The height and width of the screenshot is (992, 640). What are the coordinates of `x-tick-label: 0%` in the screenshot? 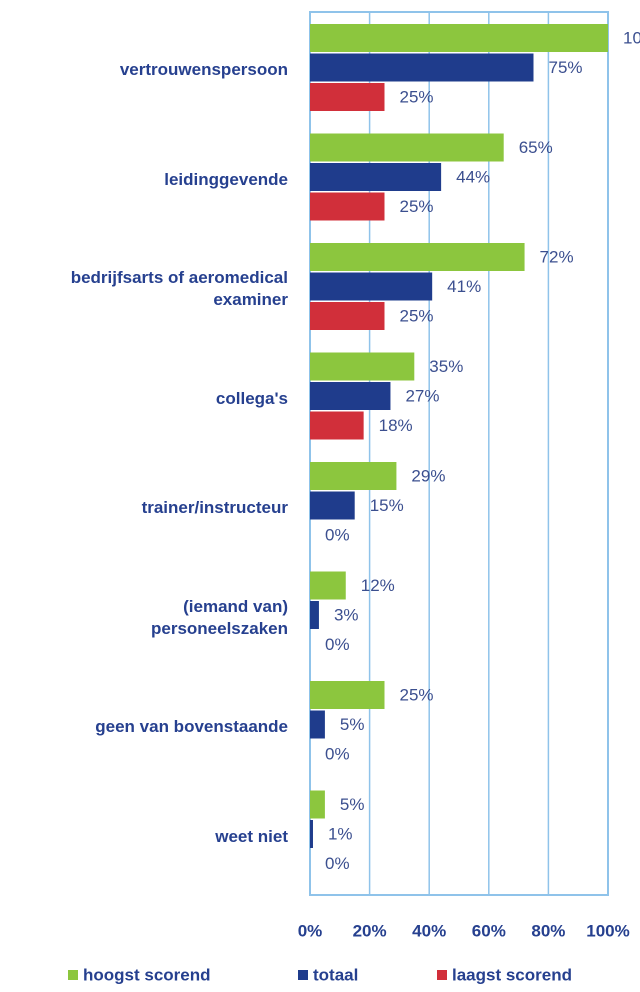 It's located at (310, 930).